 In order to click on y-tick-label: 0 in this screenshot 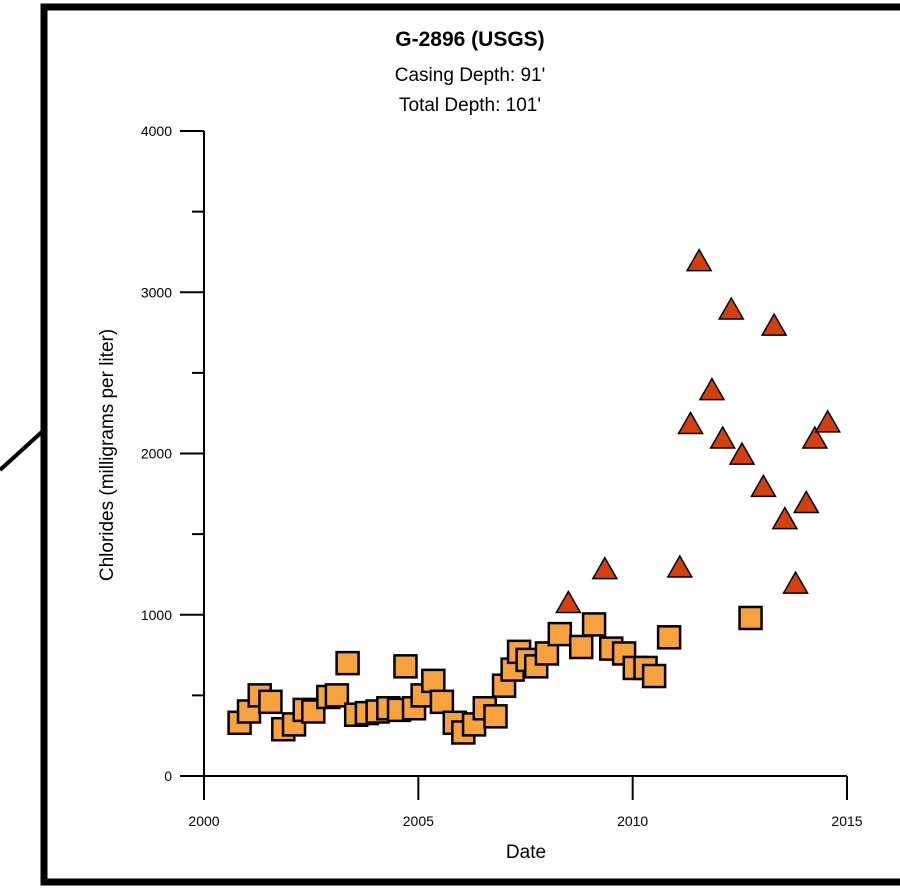, I will do `click(168, 776)`.